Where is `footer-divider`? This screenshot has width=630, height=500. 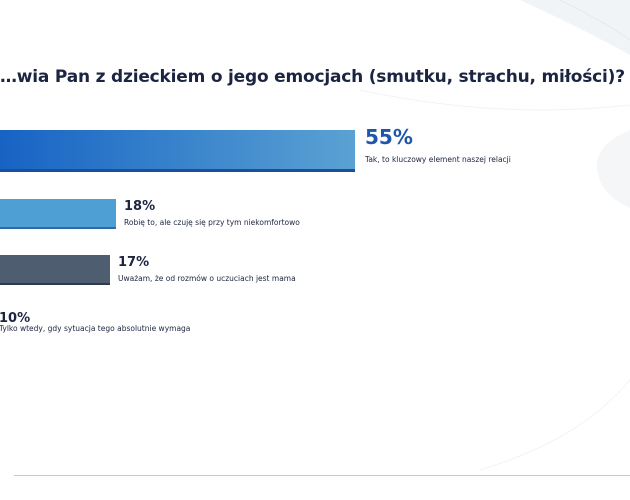 footer-divider is located at coordinates (322, 475).